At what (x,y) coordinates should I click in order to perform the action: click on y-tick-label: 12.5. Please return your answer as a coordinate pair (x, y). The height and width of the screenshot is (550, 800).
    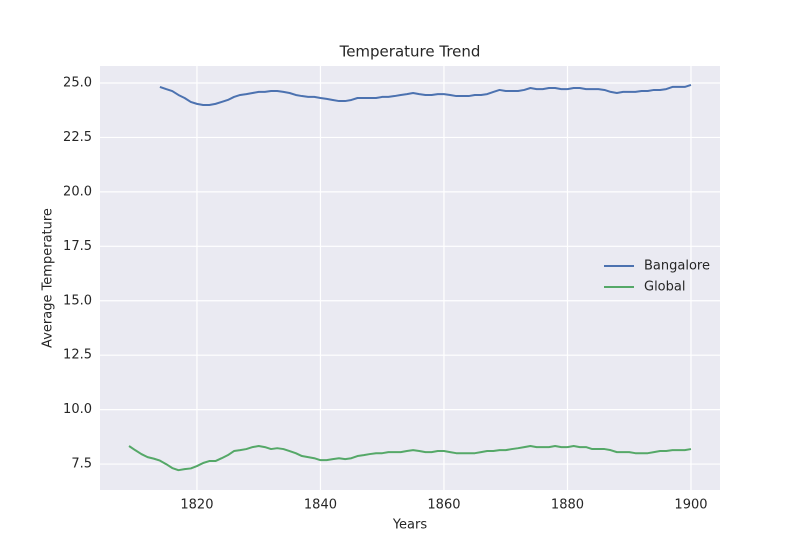
    Looking at the image, I should click on (77, 355).